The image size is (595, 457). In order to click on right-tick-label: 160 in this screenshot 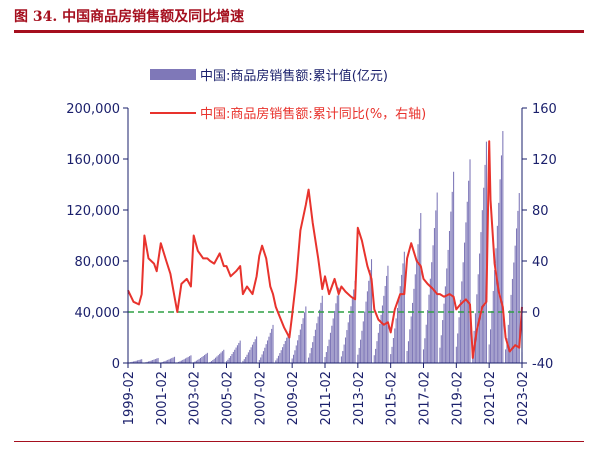, I will do `click(544, 109)`.